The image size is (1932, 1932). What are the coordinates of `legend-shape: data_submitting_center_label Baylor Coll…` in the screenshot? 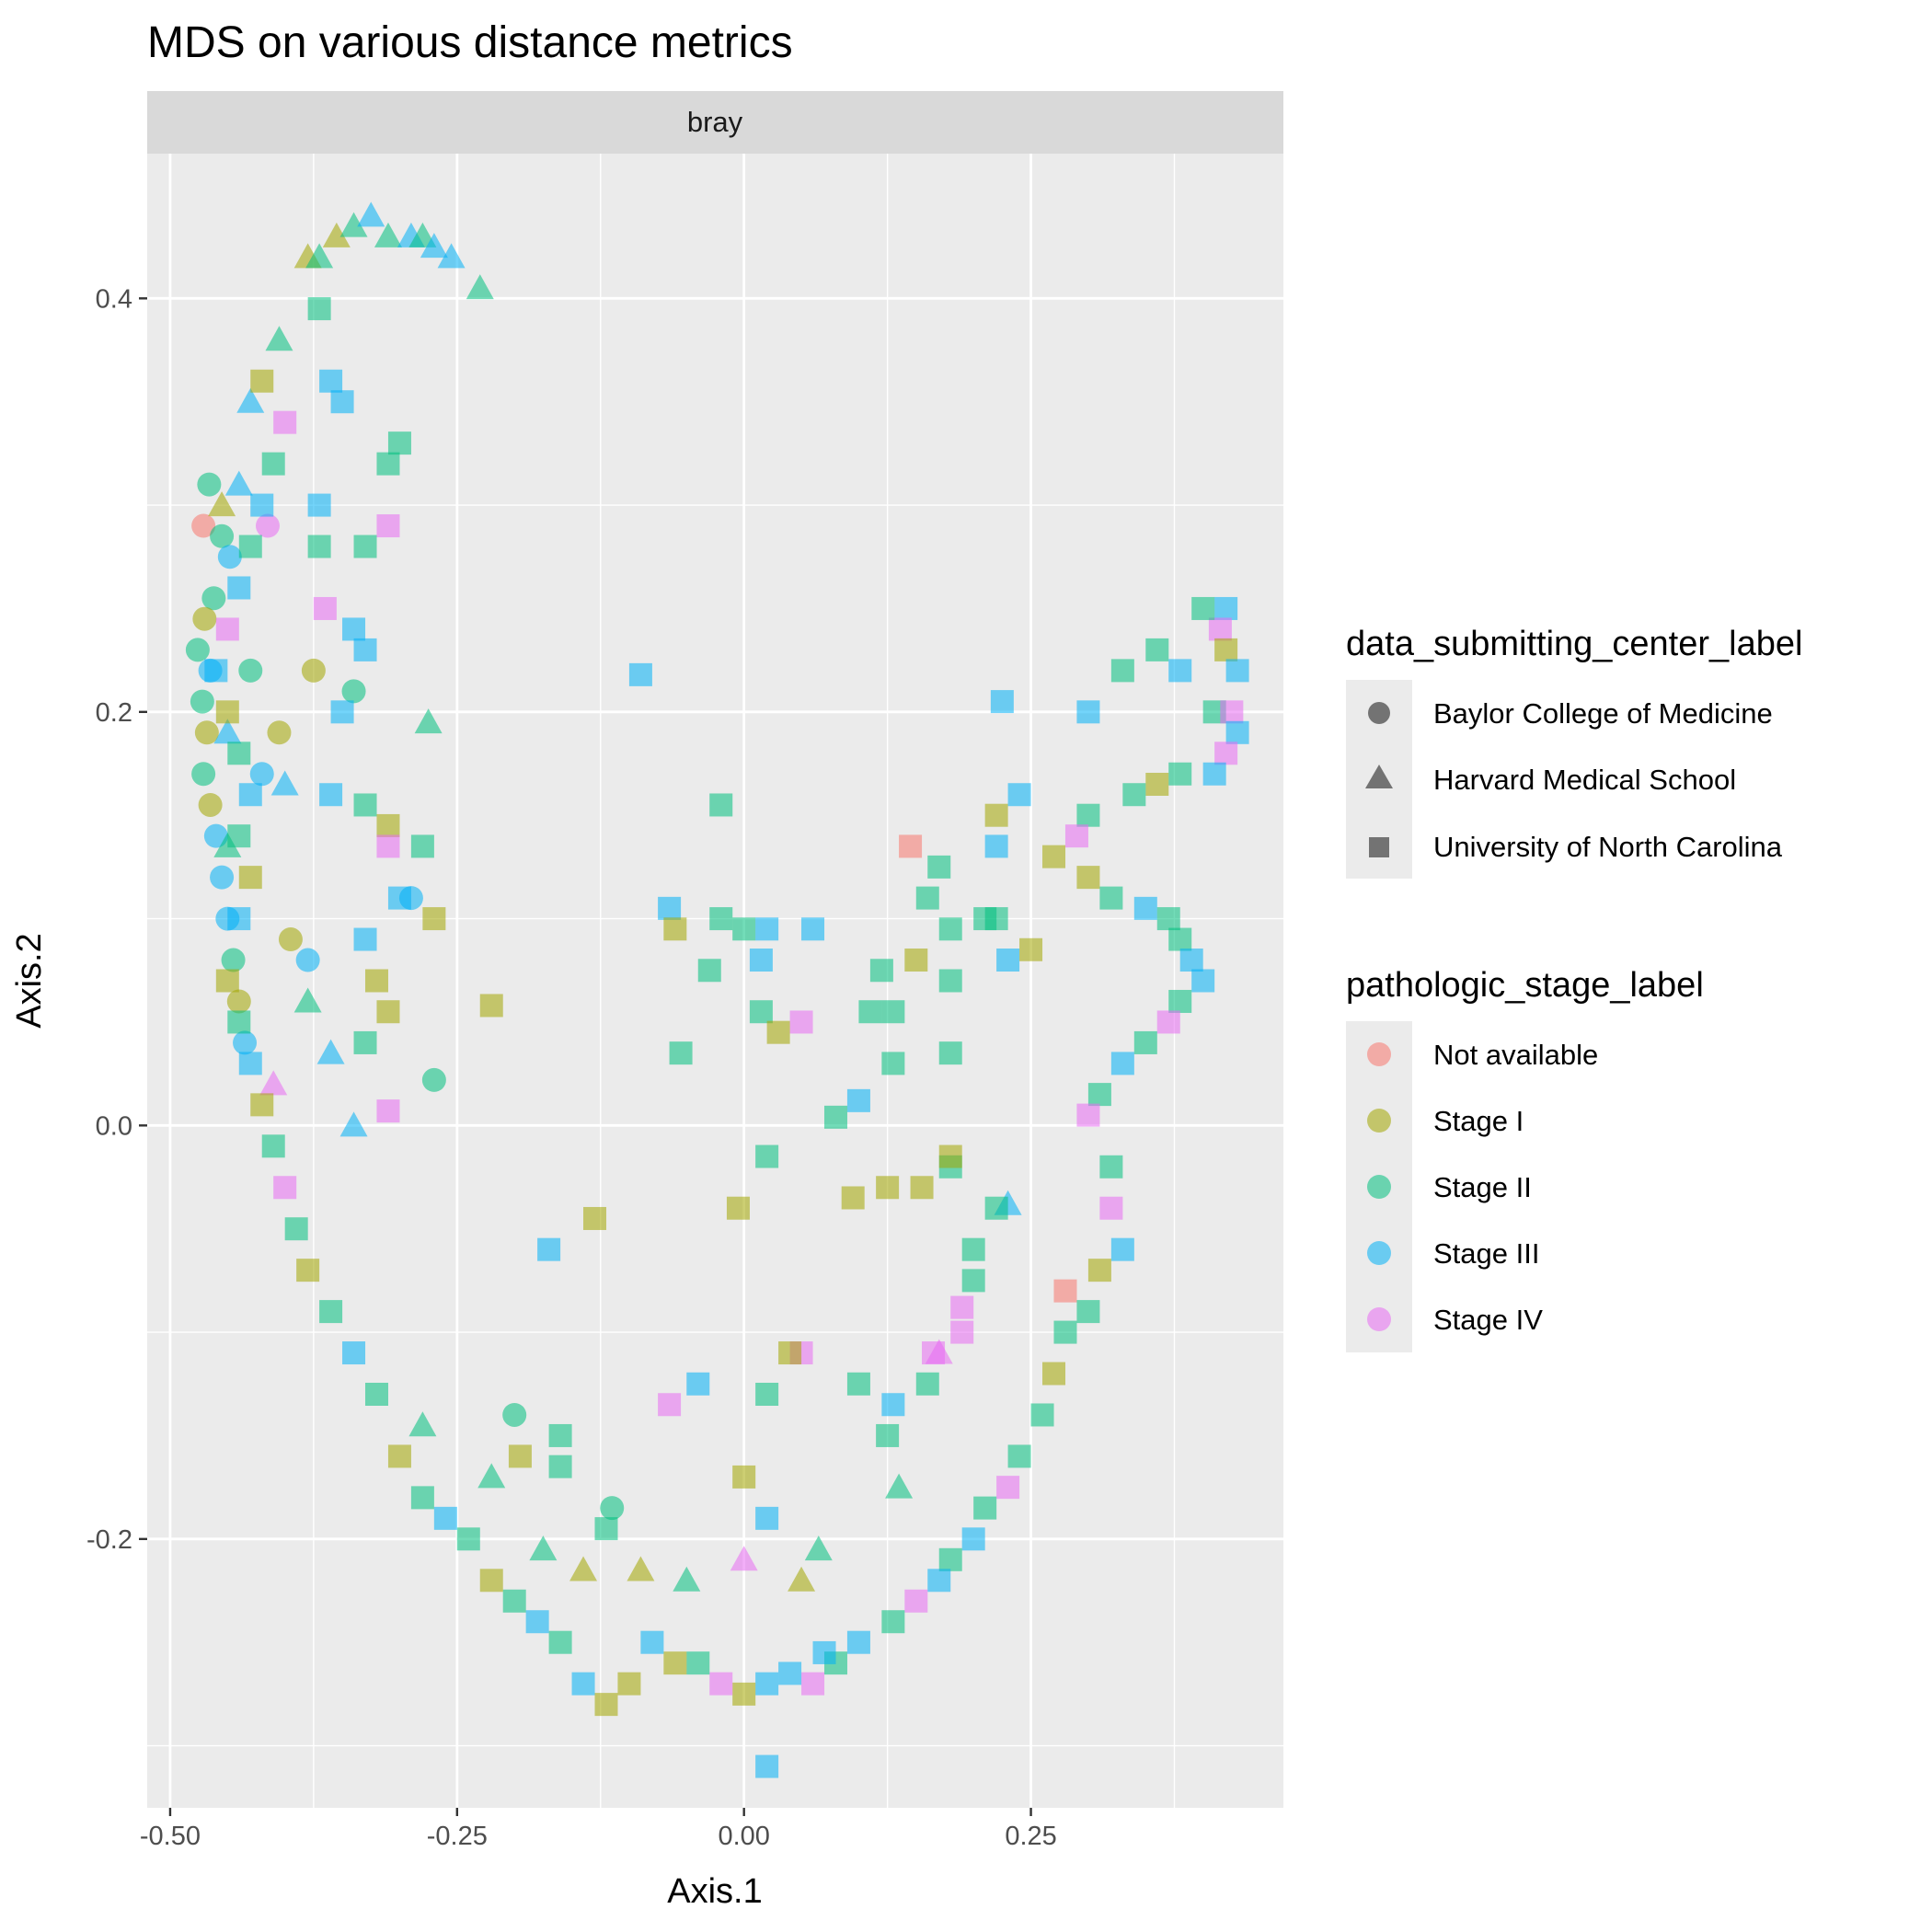 It's located at (1574, 752).